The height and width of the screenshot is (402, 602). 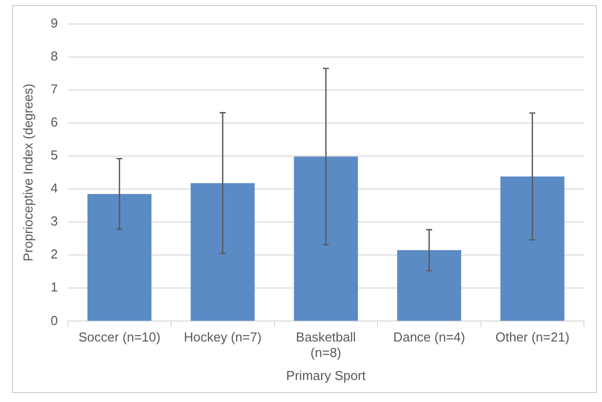 I want to click on y-tick-label: 0, so click(x=54, y=320).